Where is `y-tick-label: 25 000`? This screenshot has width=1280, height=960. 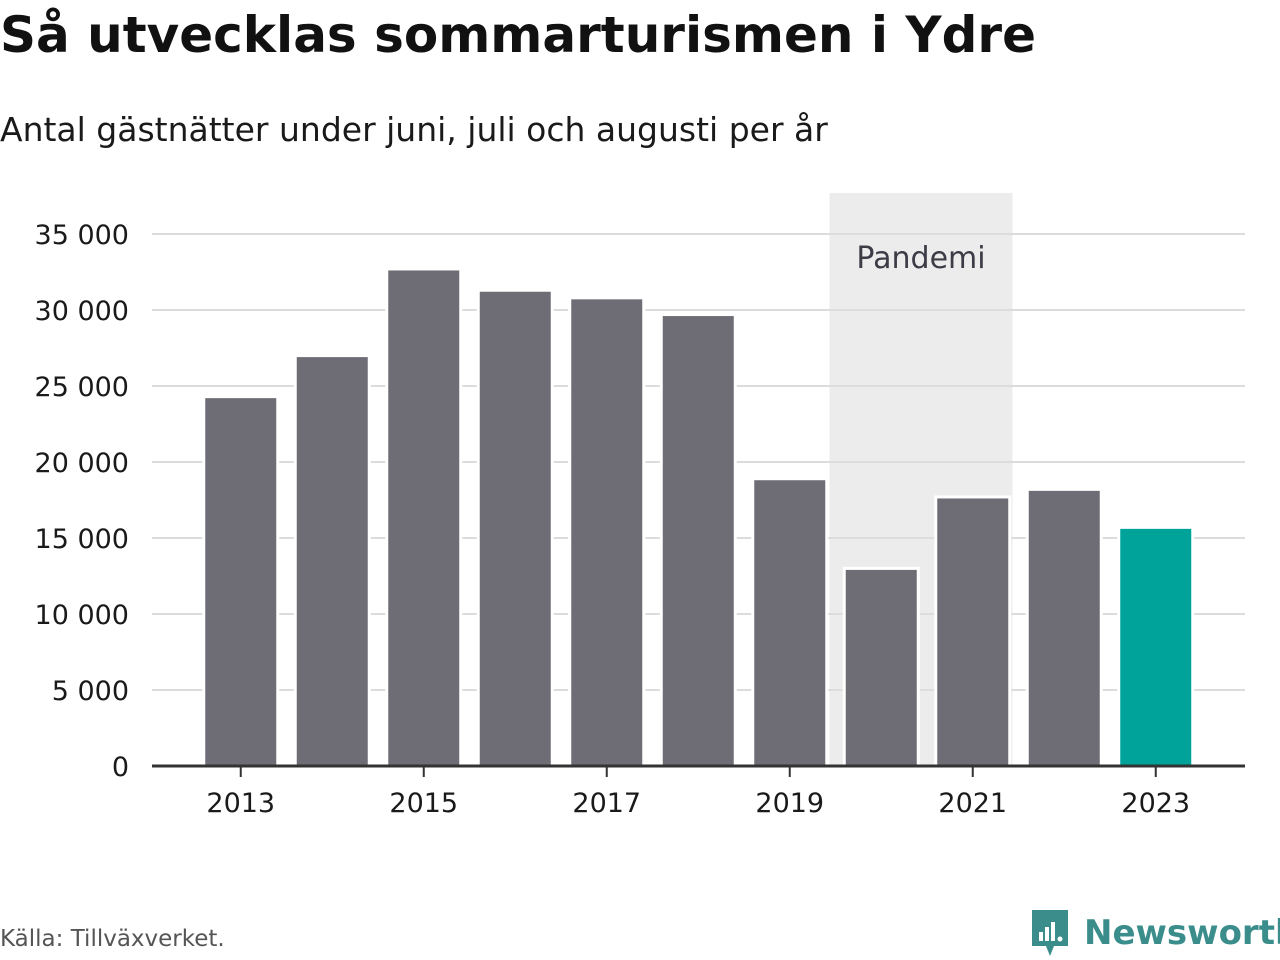 y-tick-label: 25 000 is located at coordinates (82, 387).